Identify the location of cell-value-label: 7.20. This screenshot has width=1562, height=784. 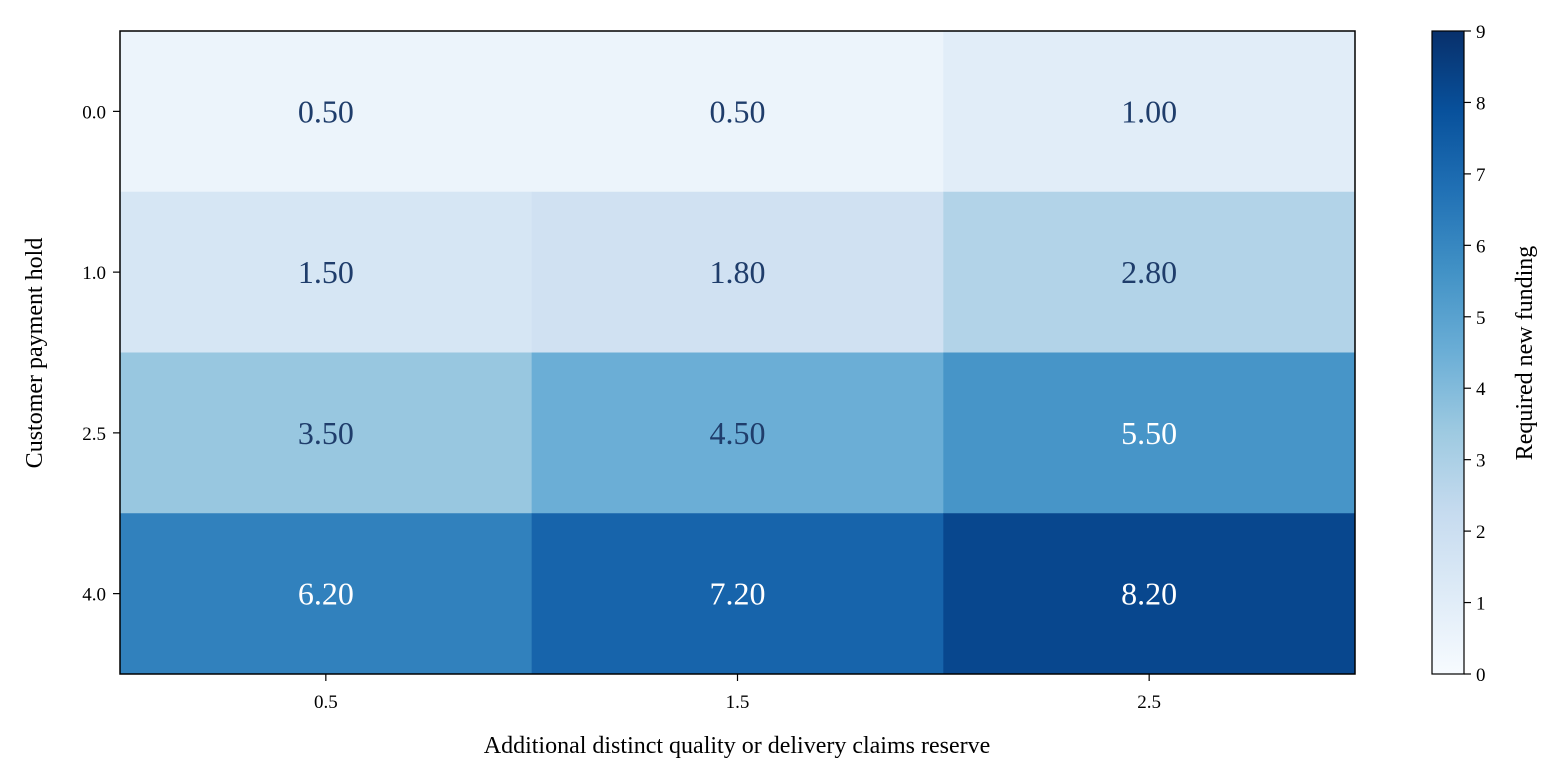
(738, 594).